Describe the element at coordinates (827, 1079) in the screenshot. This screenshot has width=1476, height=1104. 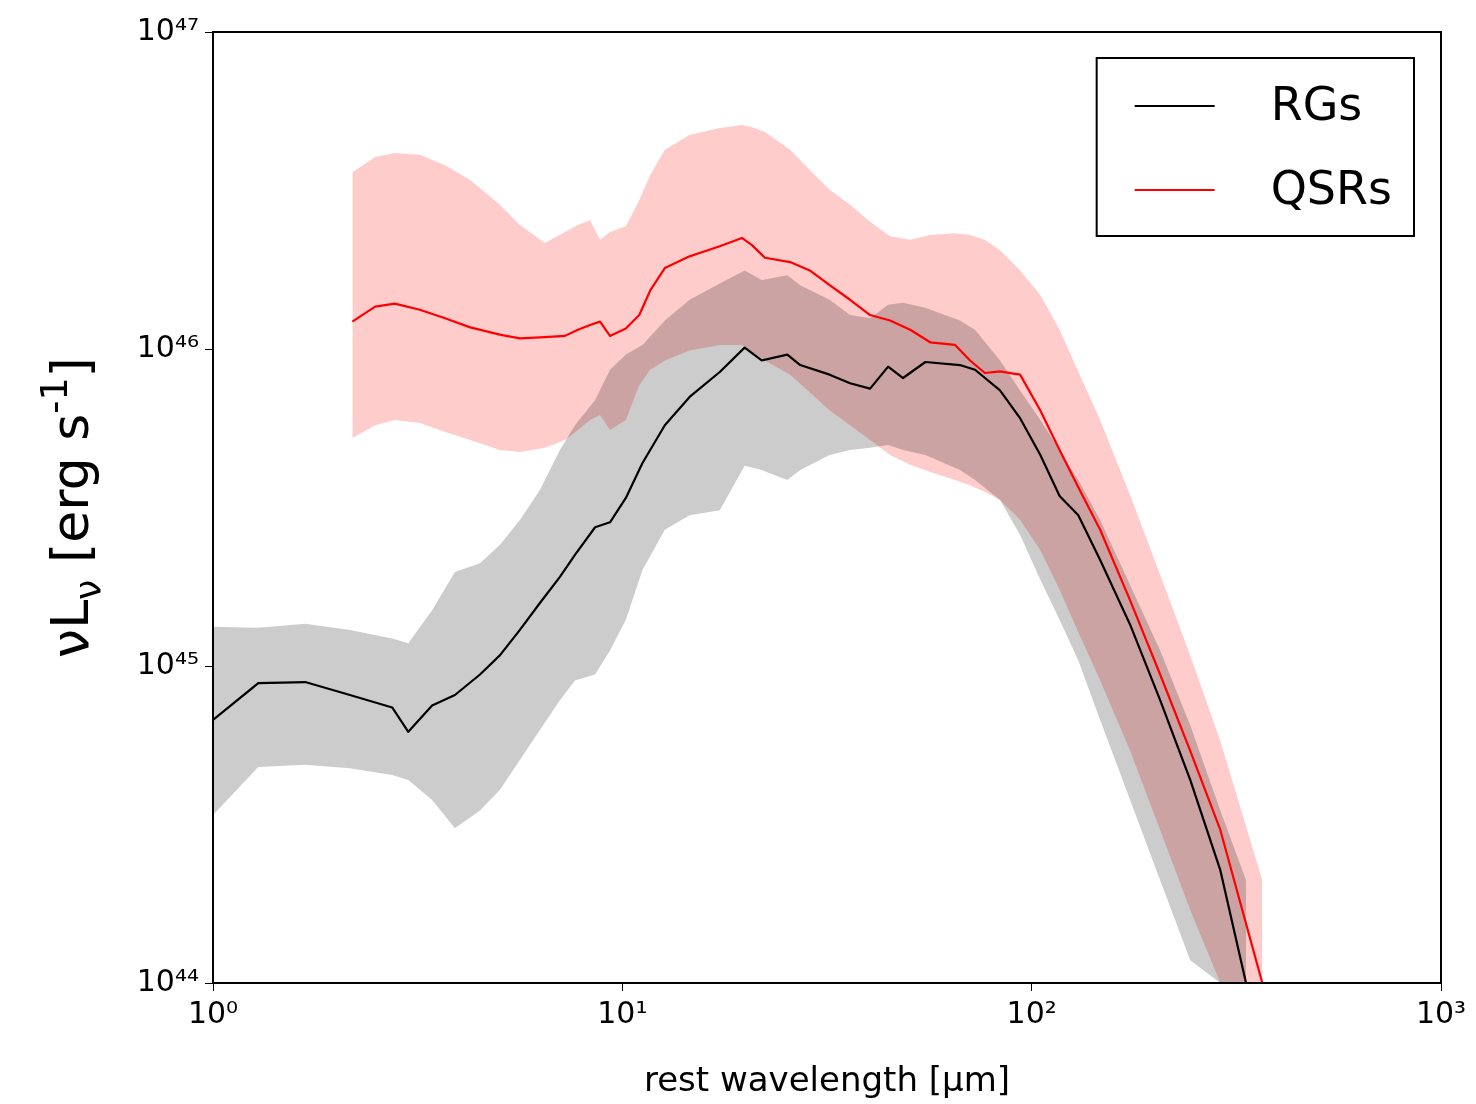
I see `x-axis-title: rest wavelength [μm]` at that location.